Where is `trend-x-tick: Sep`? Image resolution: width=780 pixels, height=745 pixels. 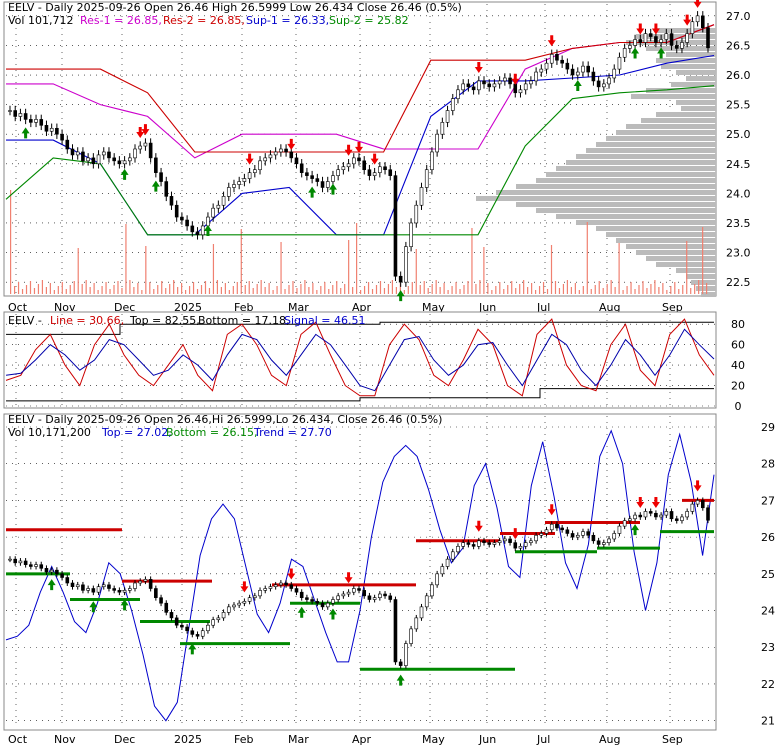
trend-x-tick: Sep is located at coordinates (672, 739).